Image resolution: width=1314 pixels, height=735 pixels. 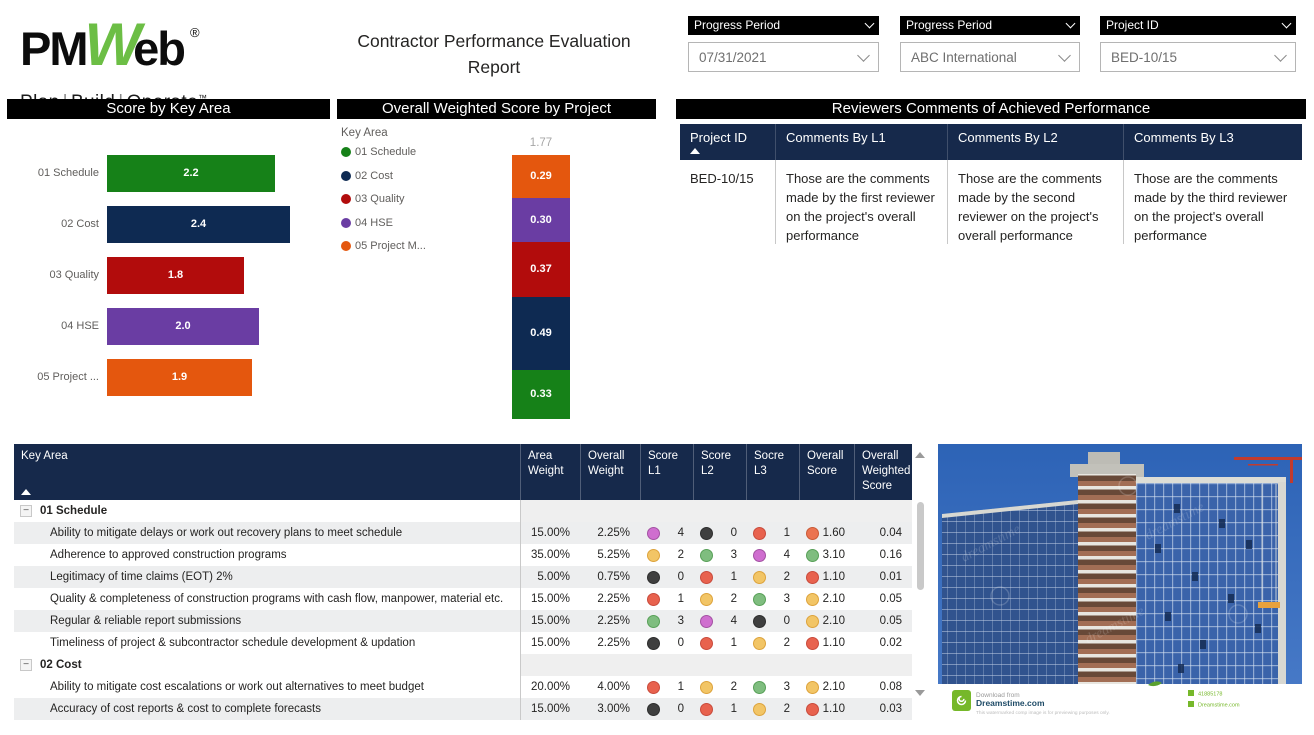 What do you see at coordinates (833, 621) in the screenshot?
I see `score-value: 2.10` at bounding box center [833, 621].